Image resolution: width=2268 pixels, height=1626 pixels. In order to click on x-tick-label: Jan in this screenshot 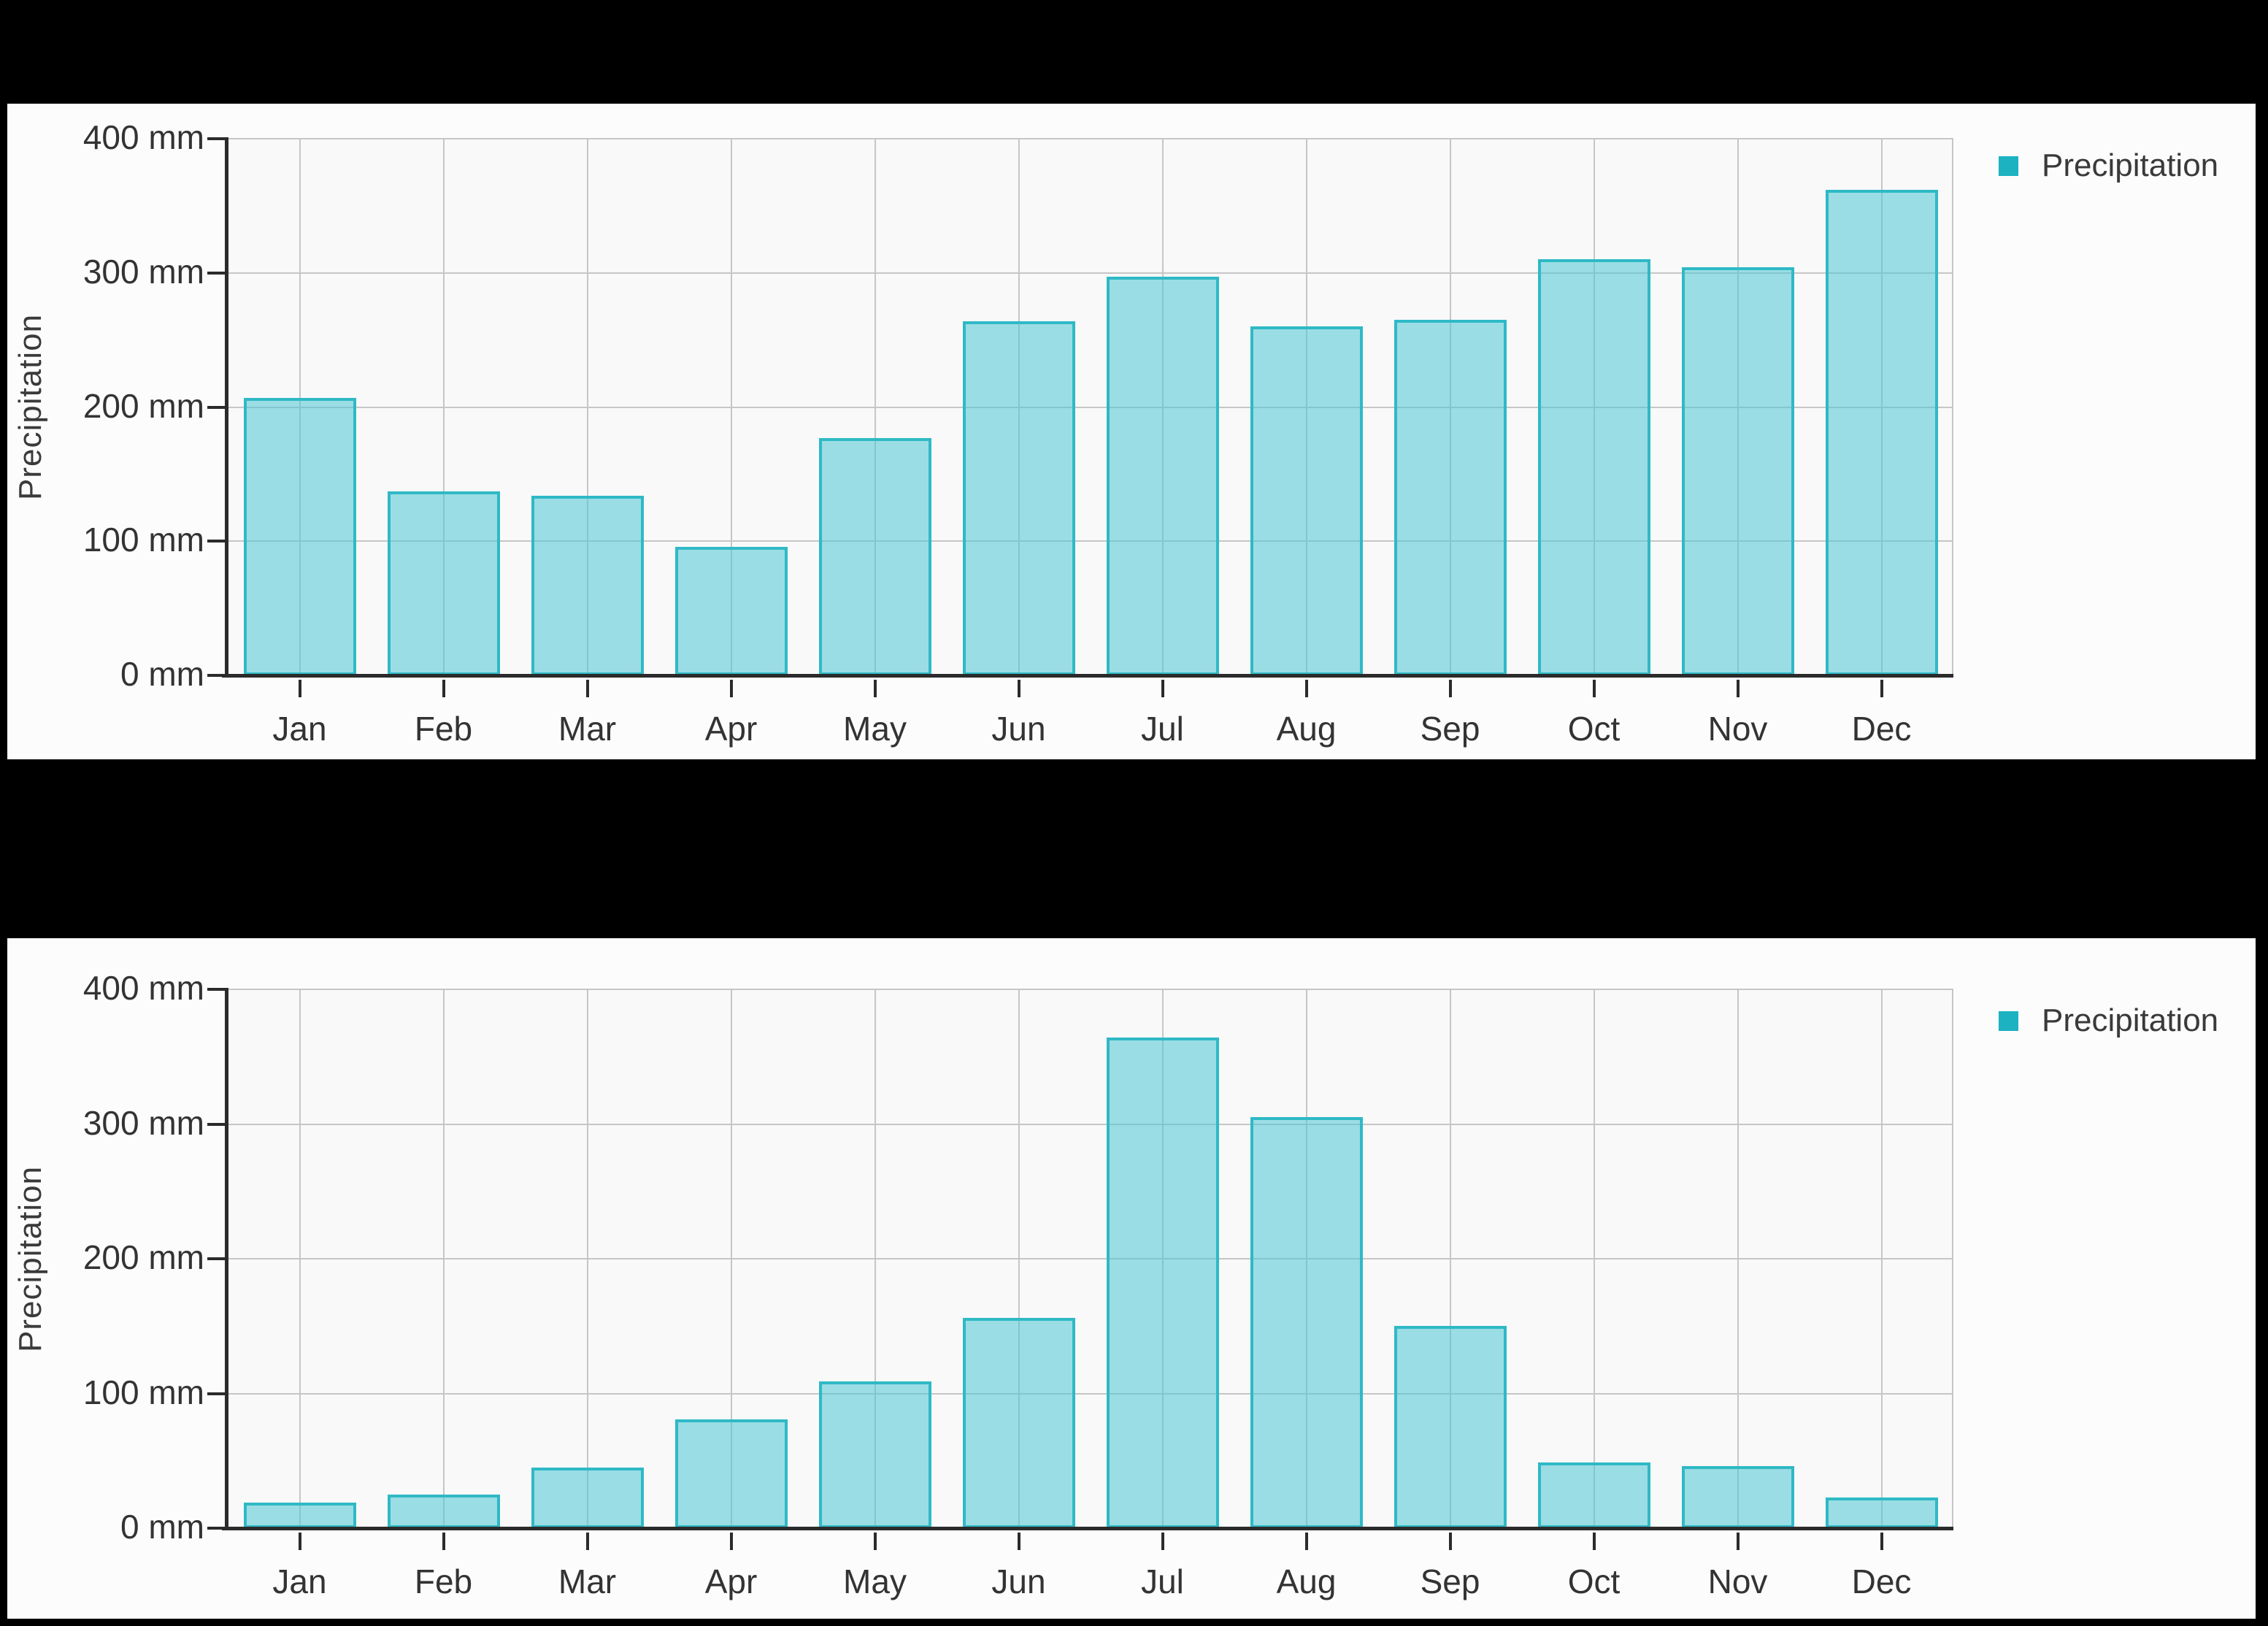, I will do `click(300, 729)`.